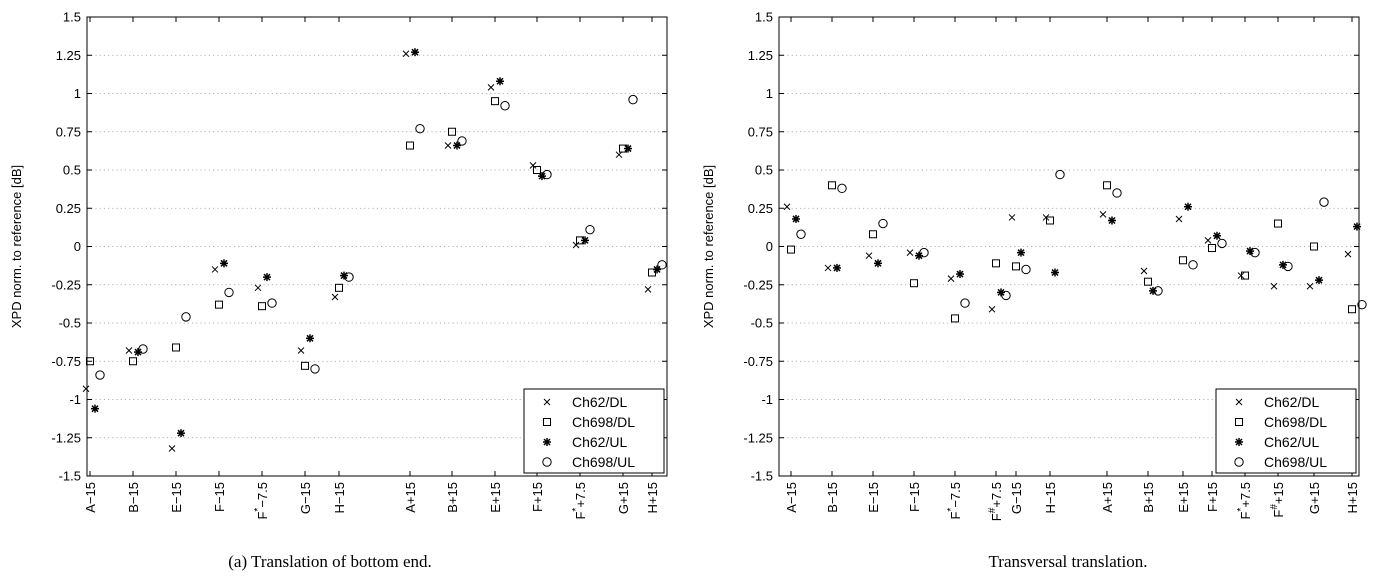 The width and height of the screenshot is (1376, 578). I want to click on legend-label: Ch698/DL, so click(1295, 422).